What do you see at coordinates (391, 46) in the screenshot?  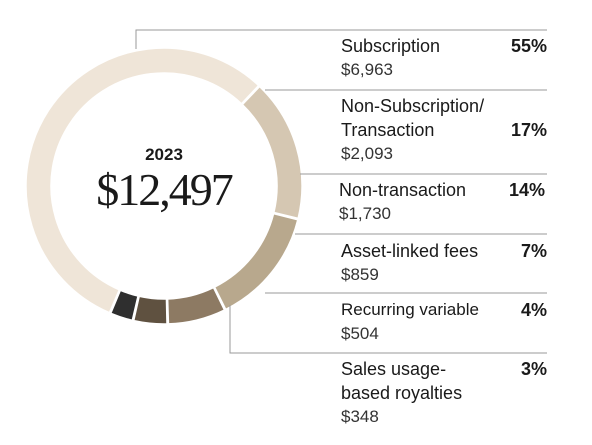 I see `legend-label: Subscription` at bounding box center [391, 46].